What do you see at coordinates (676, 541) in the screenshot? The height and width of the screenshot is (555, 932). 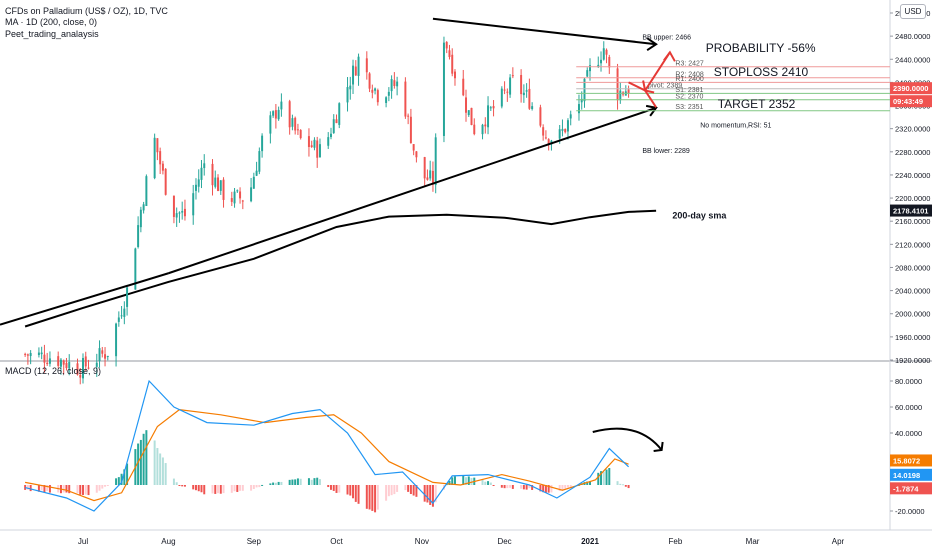 I see `time-axis-label: Feb` at bounding box center [676, 541].